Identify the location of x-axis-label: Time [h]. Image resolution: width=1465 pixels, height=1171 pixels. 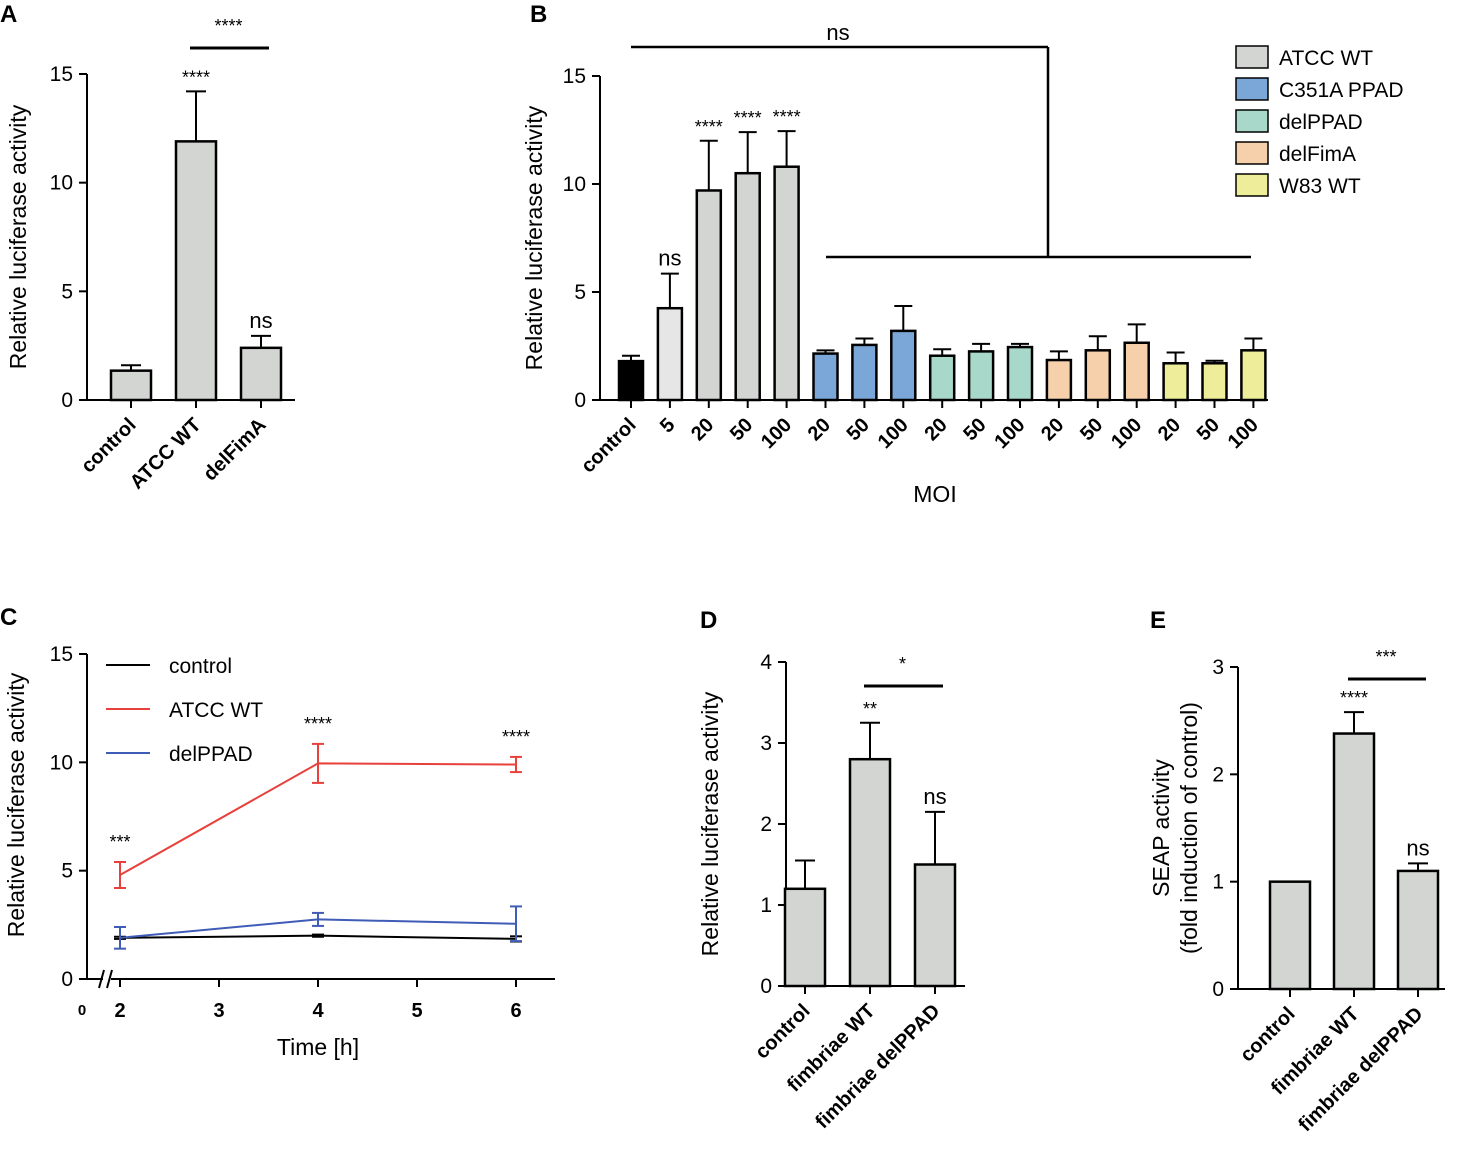
(318, 1047).